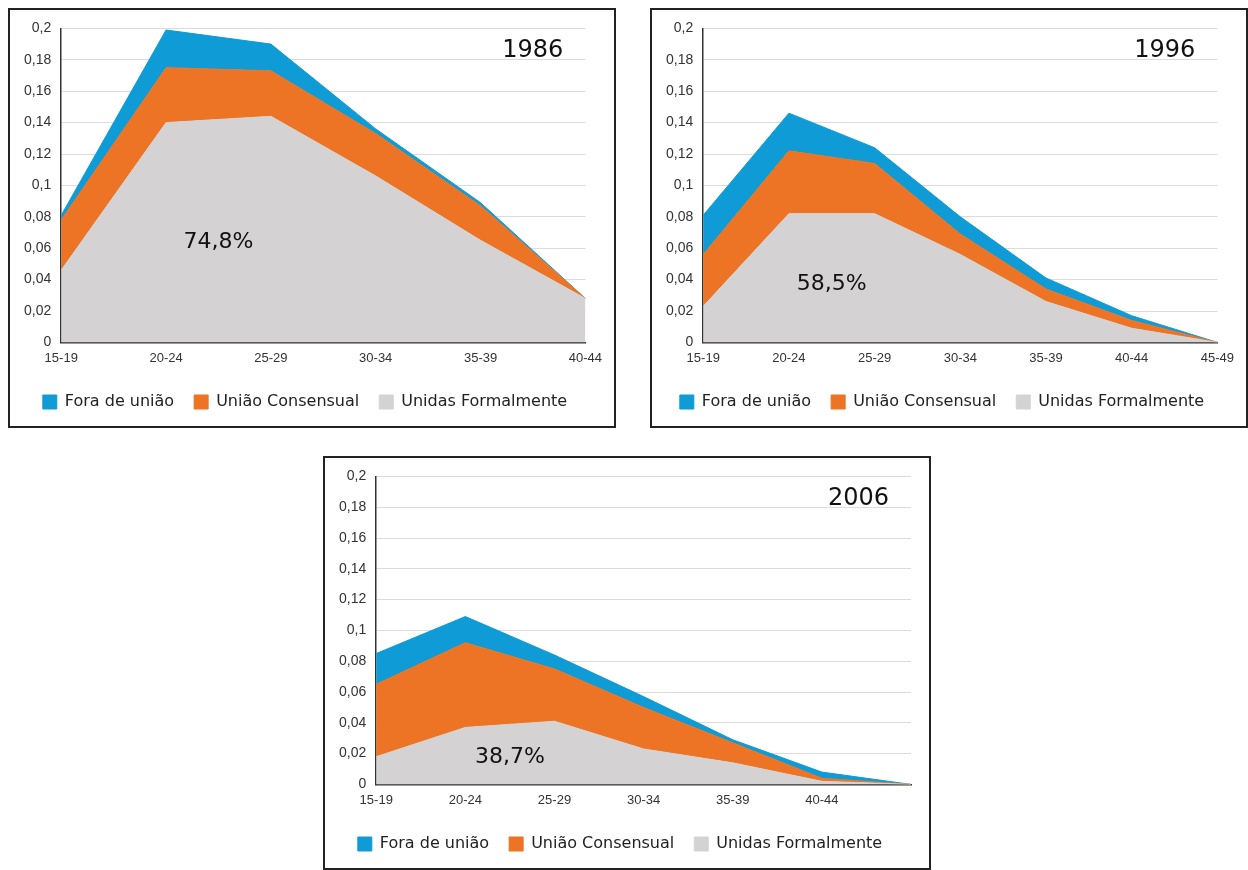  What do you see at coordinates (831, 283) in the screenshot?
I see `annotation: 58,5%` at bounding box center [831, 283].